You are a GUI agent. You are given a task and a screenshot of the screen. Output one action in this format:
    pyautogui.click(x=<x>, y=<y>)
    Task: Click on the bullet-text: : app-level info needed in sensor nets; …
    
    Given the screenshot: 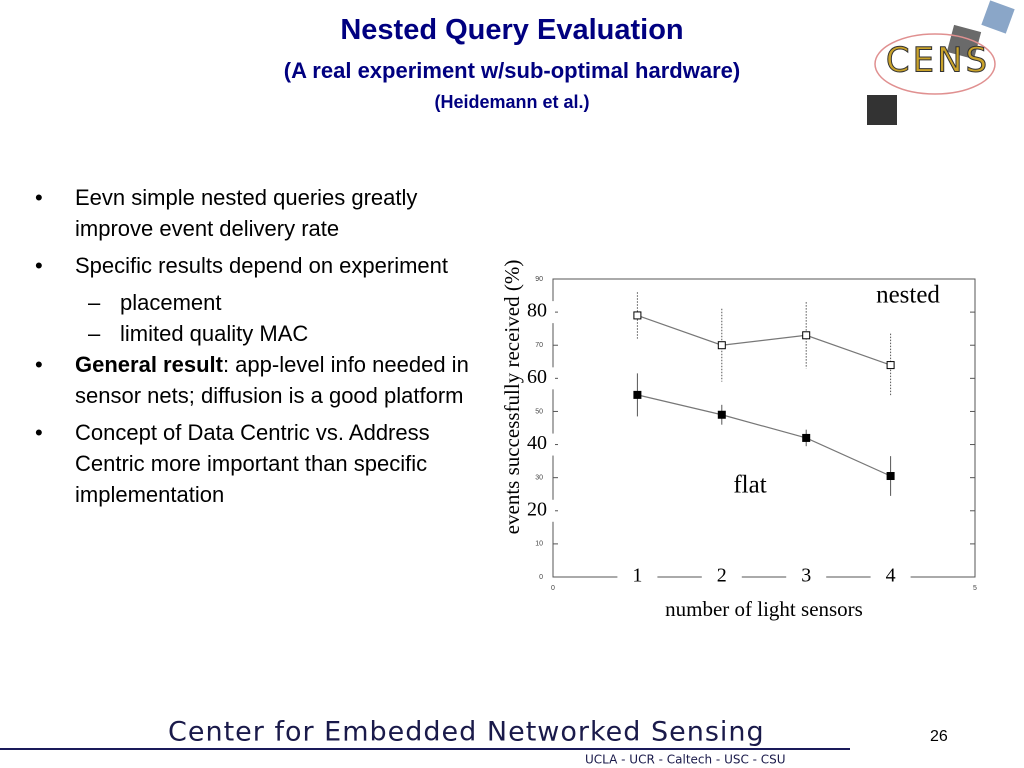 What is the action you would take?
    pyautogui.click(x=272, y=380)
    